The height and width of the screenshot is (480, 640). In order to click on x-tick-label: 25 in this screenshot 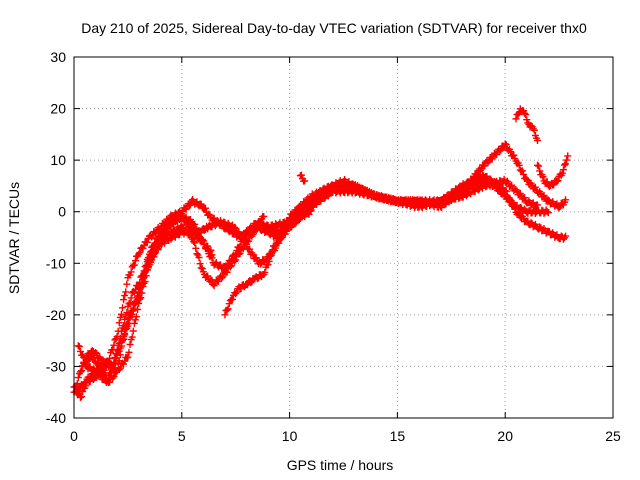, I will do `click(613, 436)`.